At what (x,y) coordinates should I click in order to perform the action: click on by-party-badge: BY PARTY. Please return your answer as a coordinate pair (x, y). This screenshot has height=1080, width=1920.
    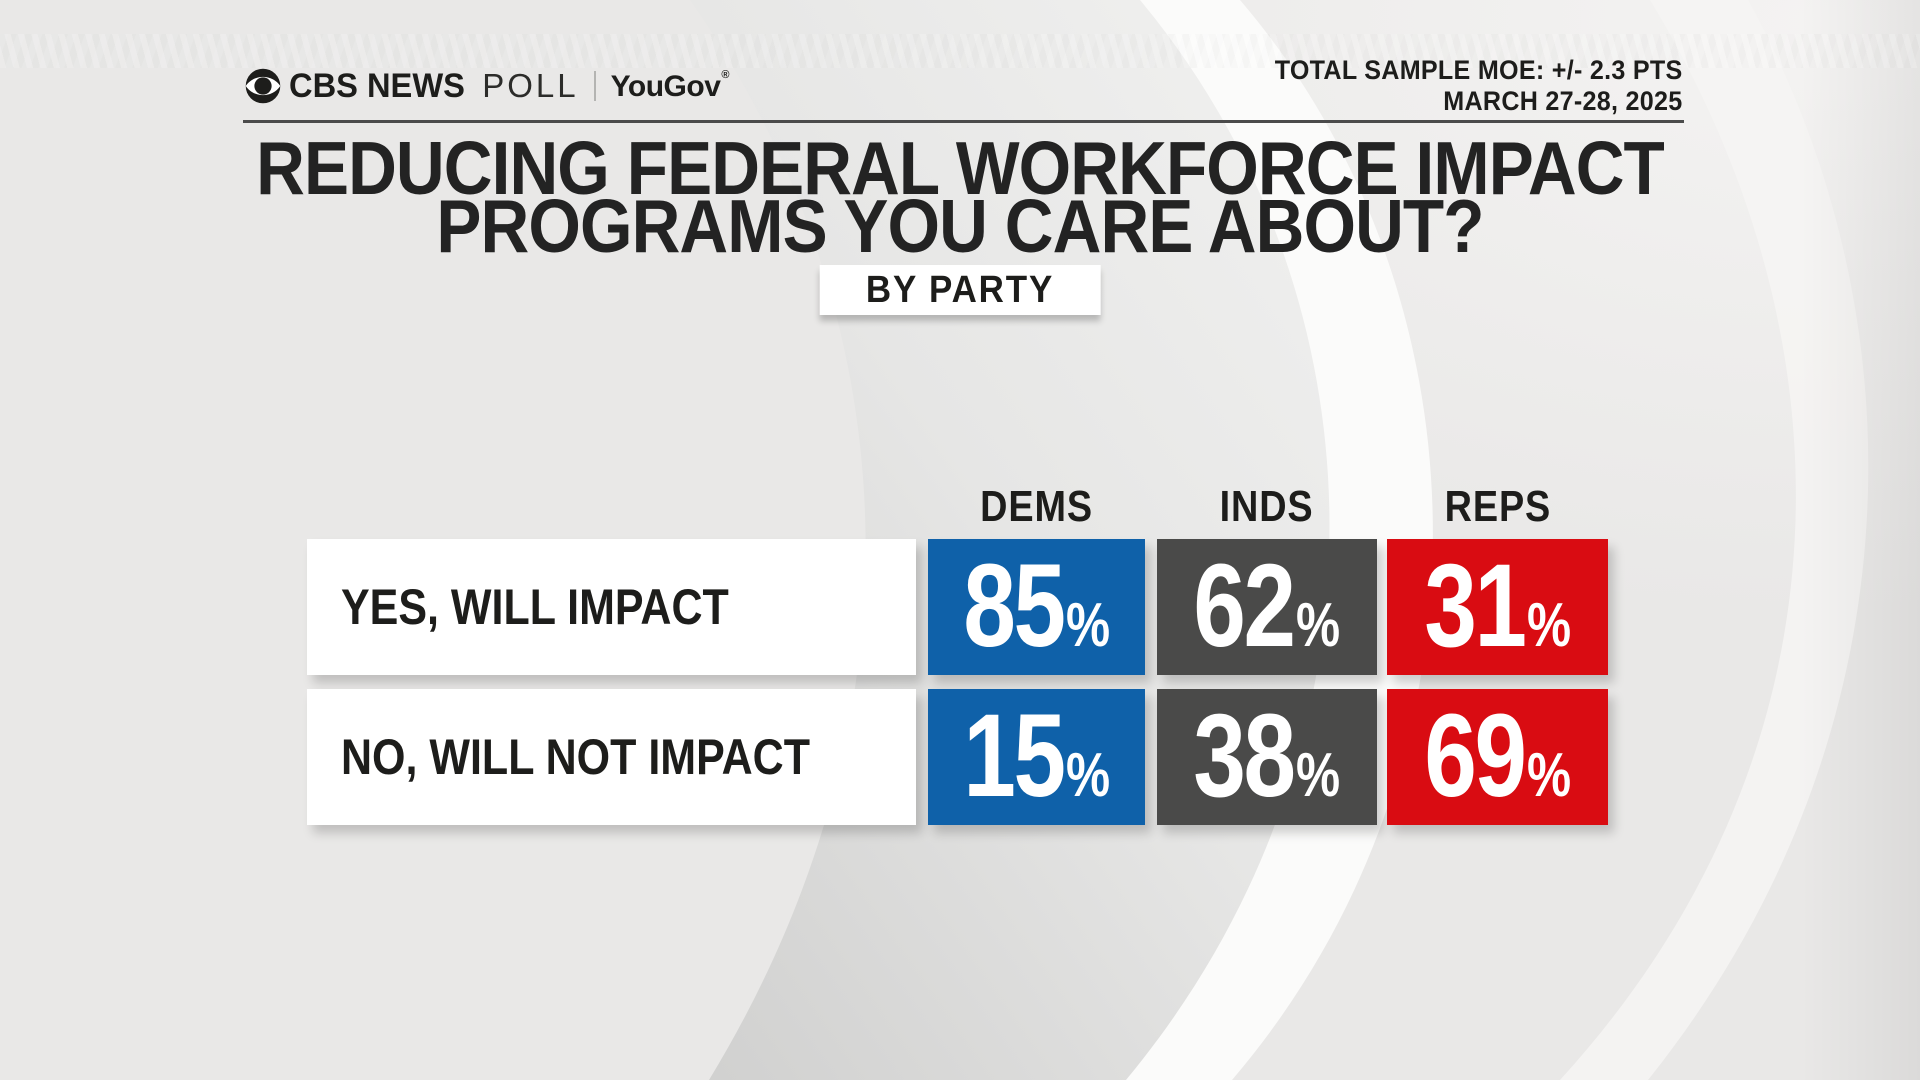
    Looking at the image, I should click on (960, 290).